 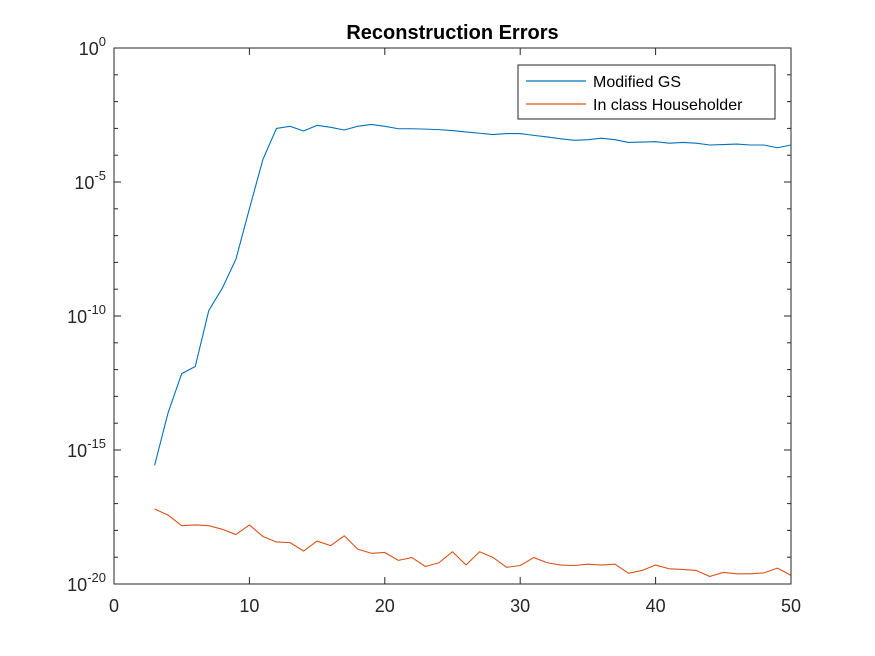 I want to click on chart-title: Reconstruction Errors, so click(x=452, y=33).